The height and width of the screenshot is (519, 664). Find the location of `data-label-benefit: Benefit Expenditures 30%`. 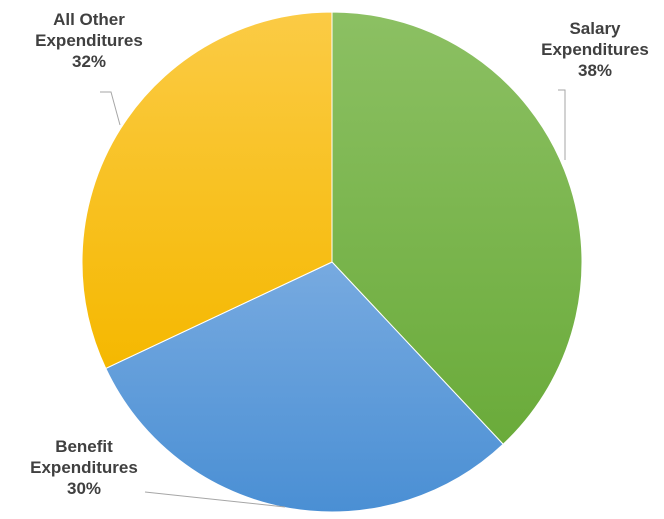

data-label-benefit: Benefit Expenditures 30% is located at coordinates (84, 467).